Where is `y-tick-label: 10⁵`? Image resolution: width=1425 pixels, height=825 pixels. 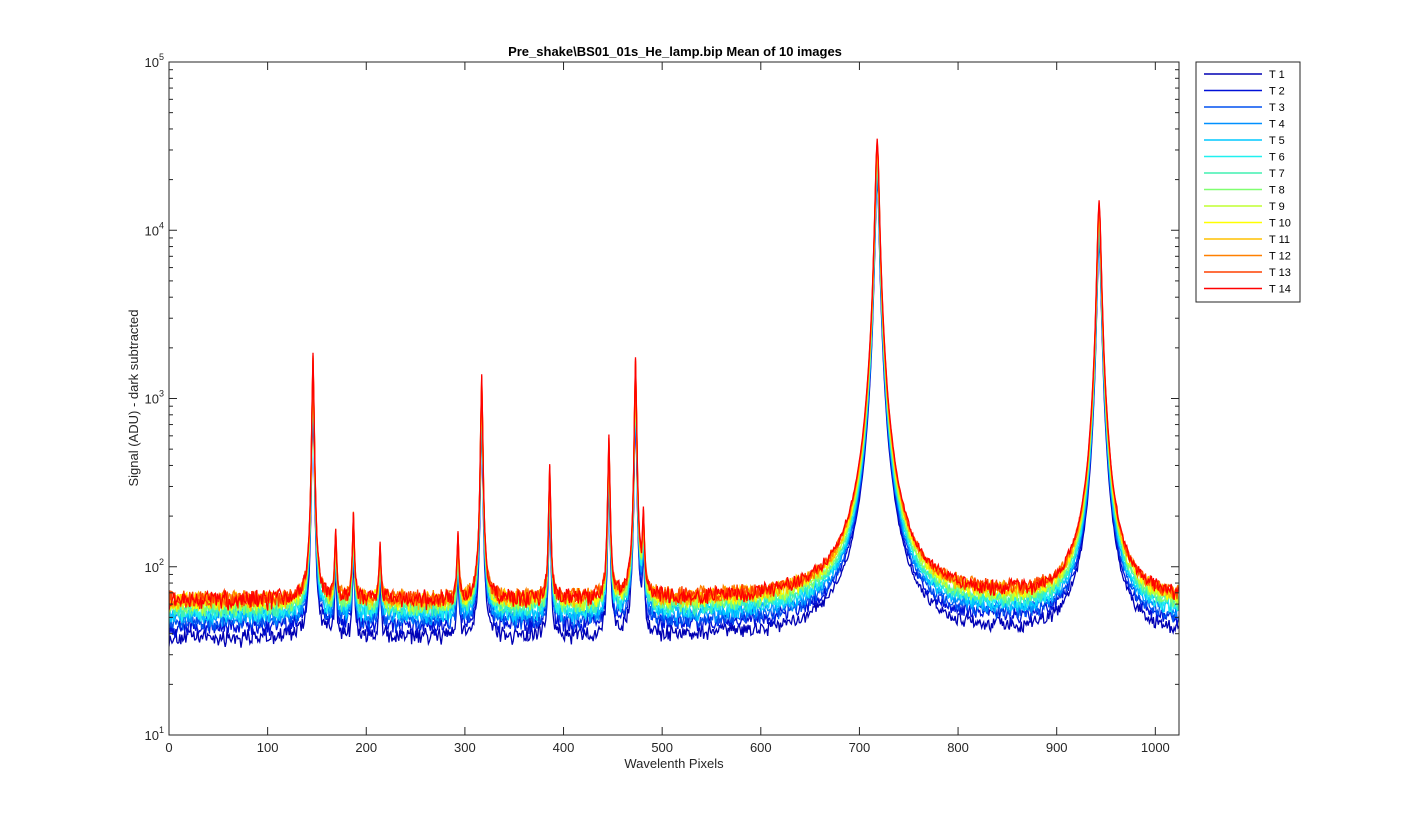 y-tick-label: 10⁵ is located at coordinates (154, 61).